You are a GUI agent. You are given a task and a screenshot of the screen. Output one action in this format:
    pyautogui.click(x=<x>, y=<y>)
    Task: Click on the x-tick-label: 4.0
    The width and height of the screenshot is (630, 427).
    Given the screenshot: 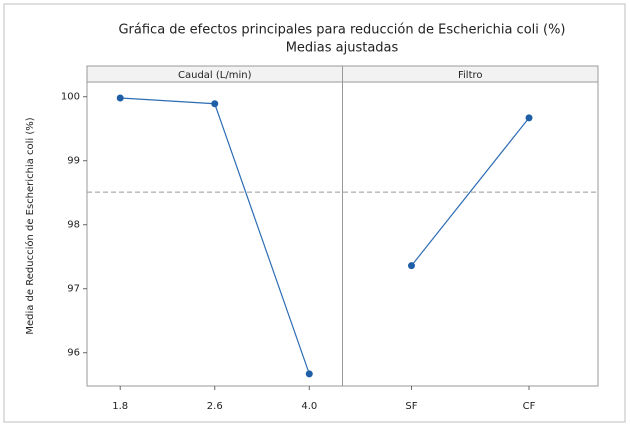 What is the action you would take?
    pyautogui.click(x=309, y=406)
    